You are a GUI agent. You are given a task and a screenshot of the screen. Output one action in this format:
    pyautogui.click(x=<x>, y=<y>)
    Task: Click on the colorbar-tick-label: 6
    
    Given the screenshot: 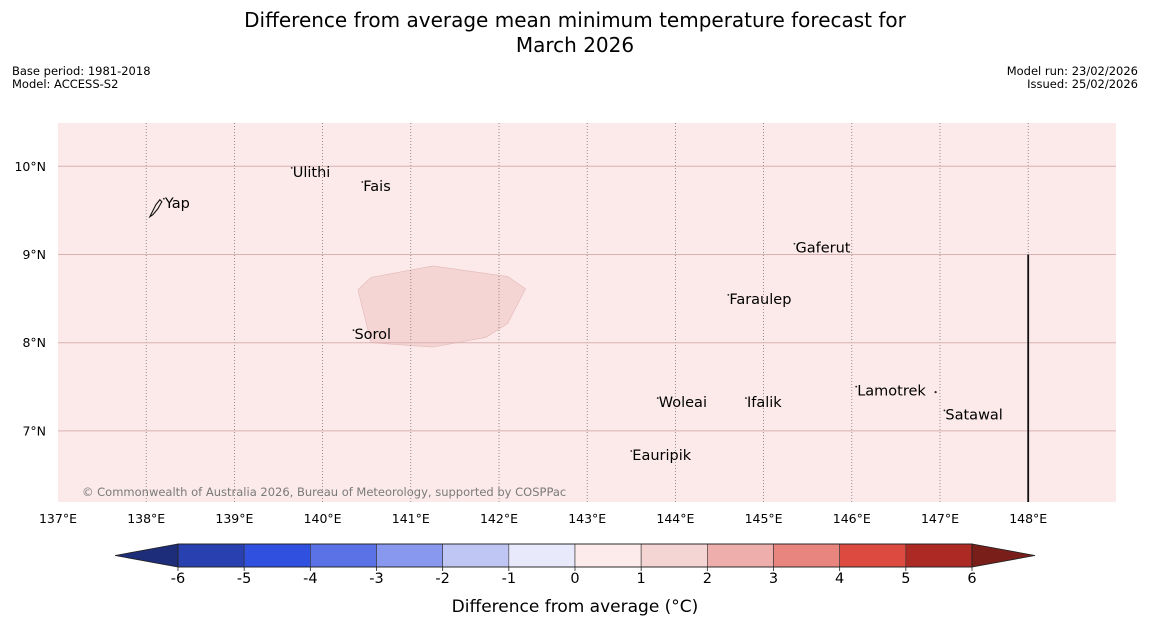 What is the action you would take?
    pyautogui.click(x=971, y=579)
    